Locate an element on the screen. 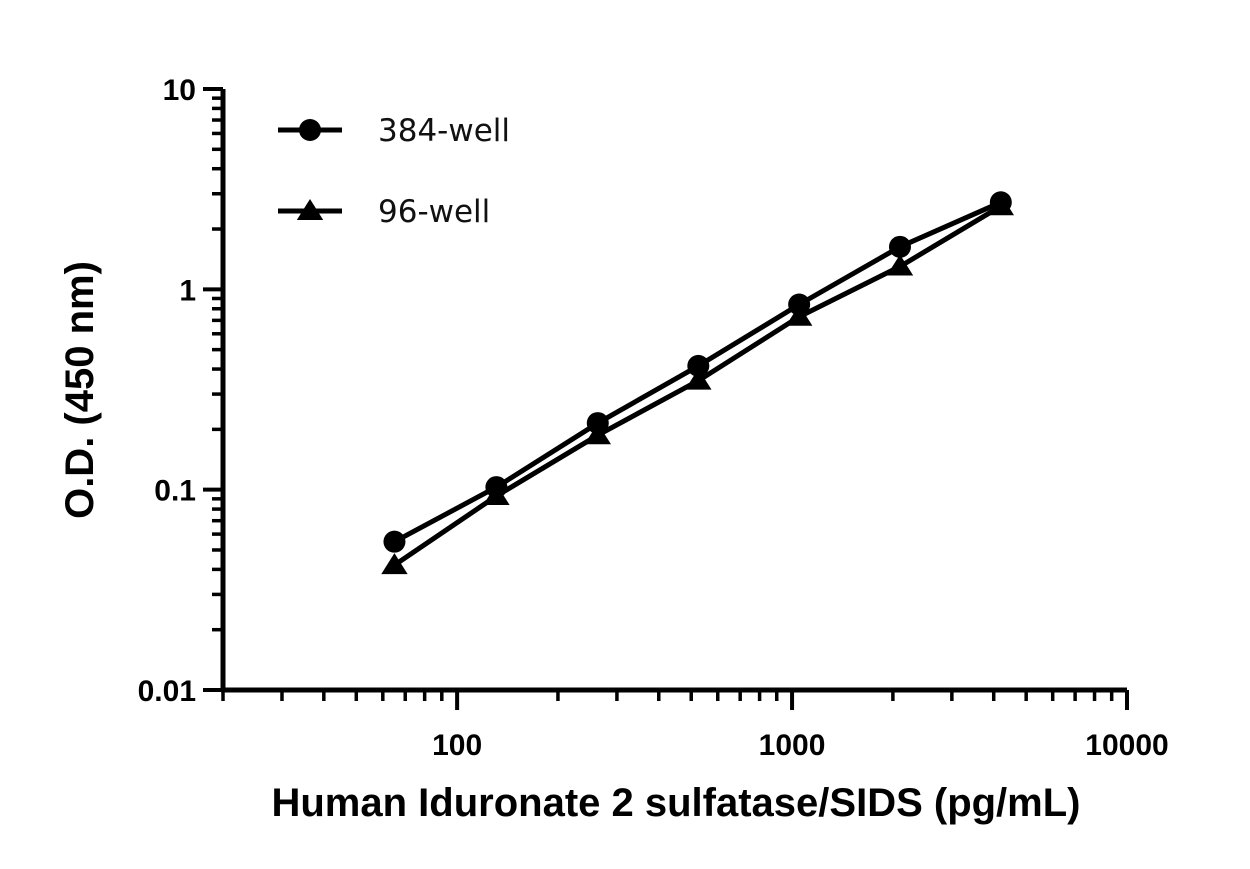 The width and height of the screenshot is (1250, 869). legend-label: 96-well is located at coordinates (434, 212).